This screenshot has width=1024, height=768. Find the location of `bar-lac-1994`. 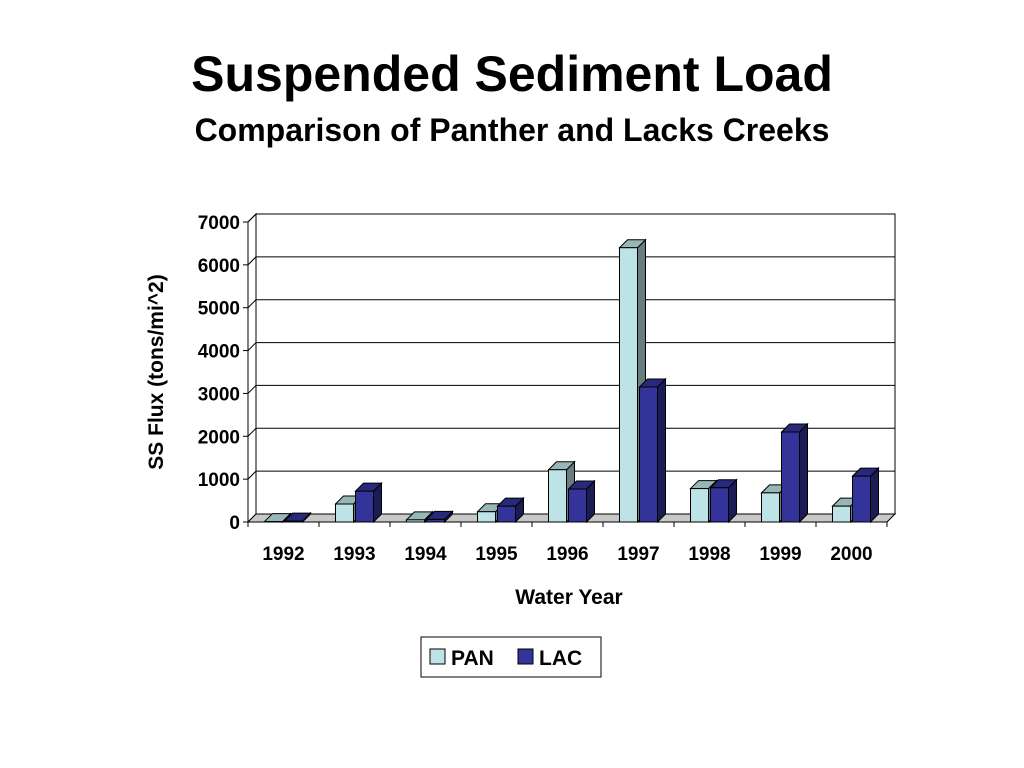

bar-lac-1994 is located at coordinates (439, 517).